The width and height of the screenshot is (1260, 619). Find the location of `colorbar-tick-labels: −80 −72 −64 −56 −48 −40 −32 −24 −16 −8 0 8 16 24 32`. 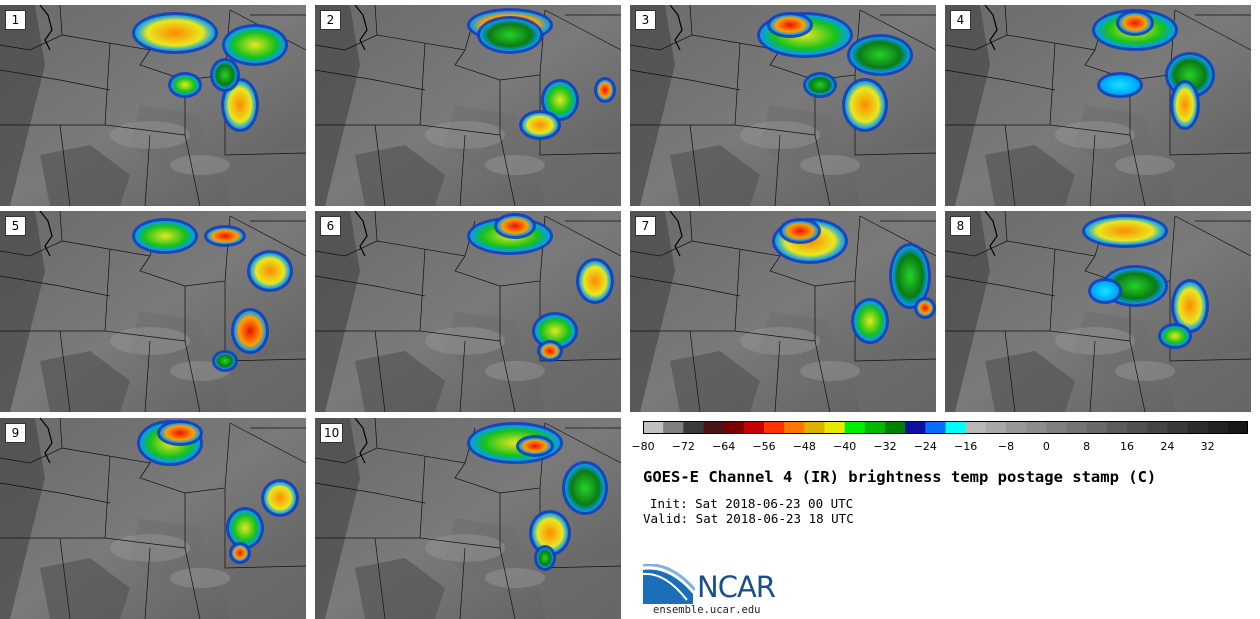

colorbar-tick-labels: −80 −72 −64 −56 −48 −40 −32 −24 −16 −8 0 8 16 24 32 is located at coordinates (945, 448).